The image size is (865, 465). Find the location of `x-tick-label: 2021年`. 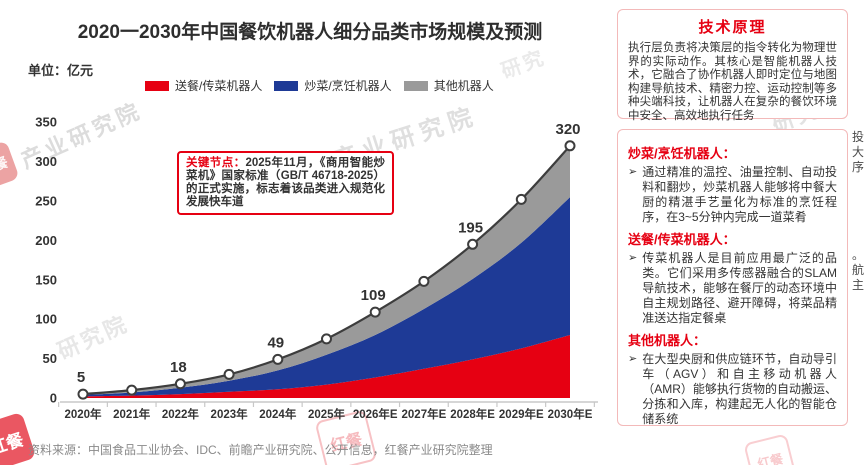

x-tick-label: 2021年 is located at coordinates (132, 414).